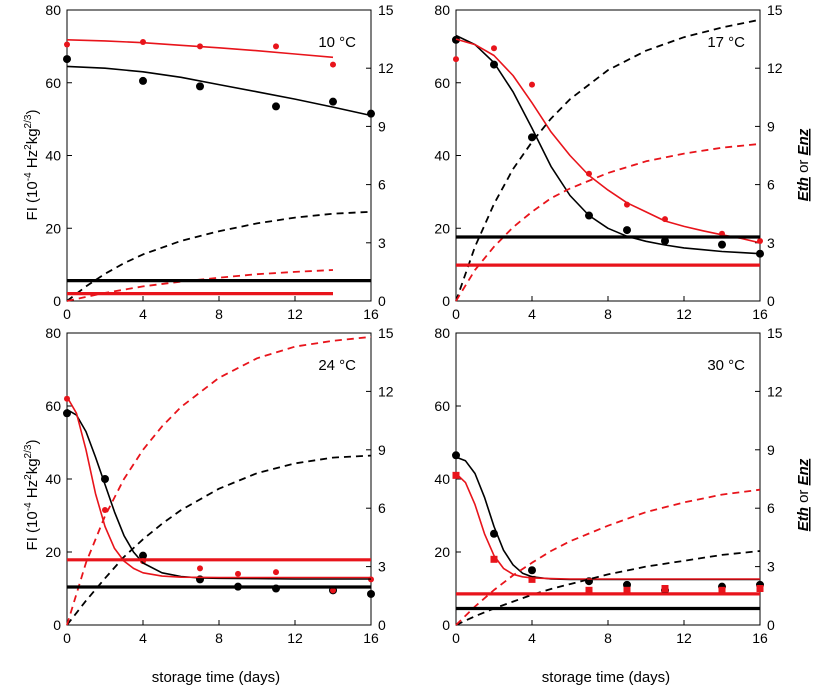 Image resolution: width=829 pixels, height=692 pixels. What do you see at coordinates (32, 530) in the screenshot?
I see `y-left-part-0: FI (10` at bounding box center [32, 530].